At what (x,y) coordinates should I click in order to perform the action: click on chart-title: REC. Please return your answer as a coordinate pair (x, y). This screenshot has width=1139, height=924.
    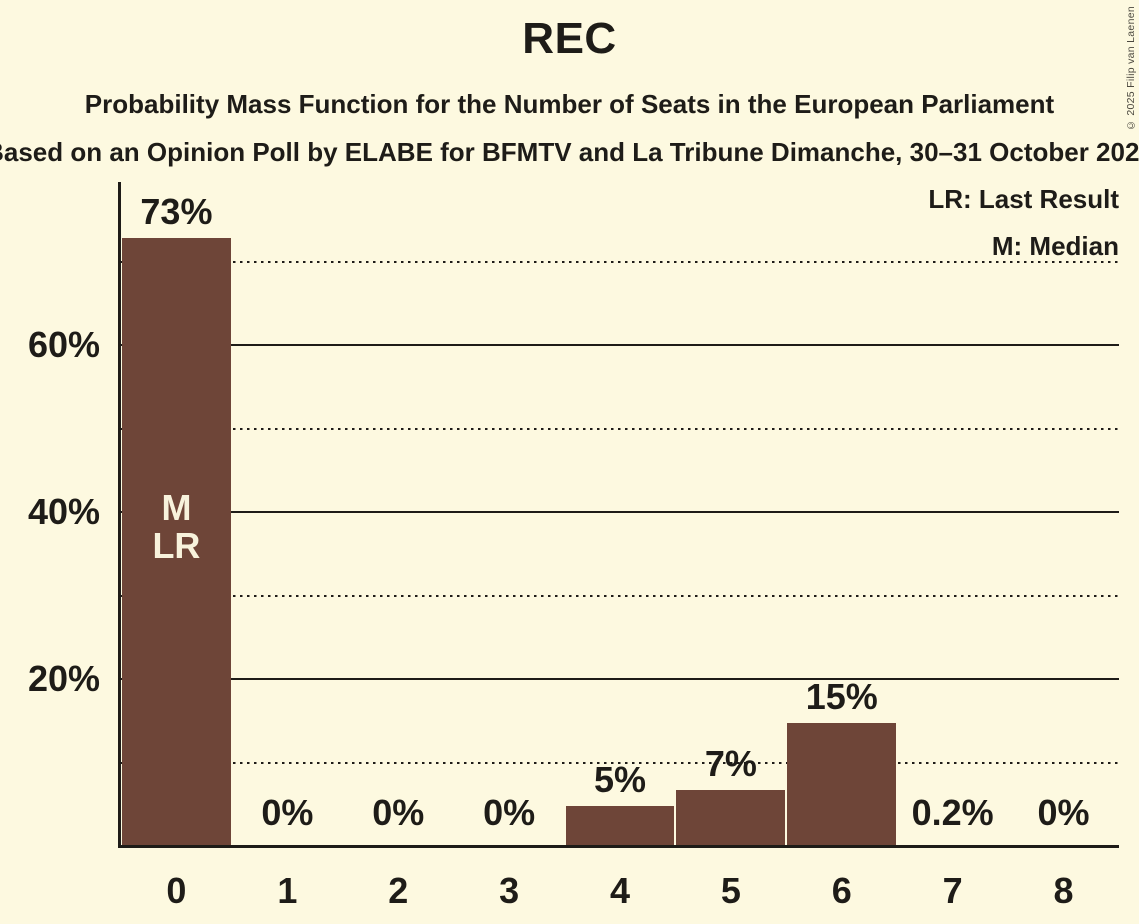
    Looking at the image, I should click on (569, 38).